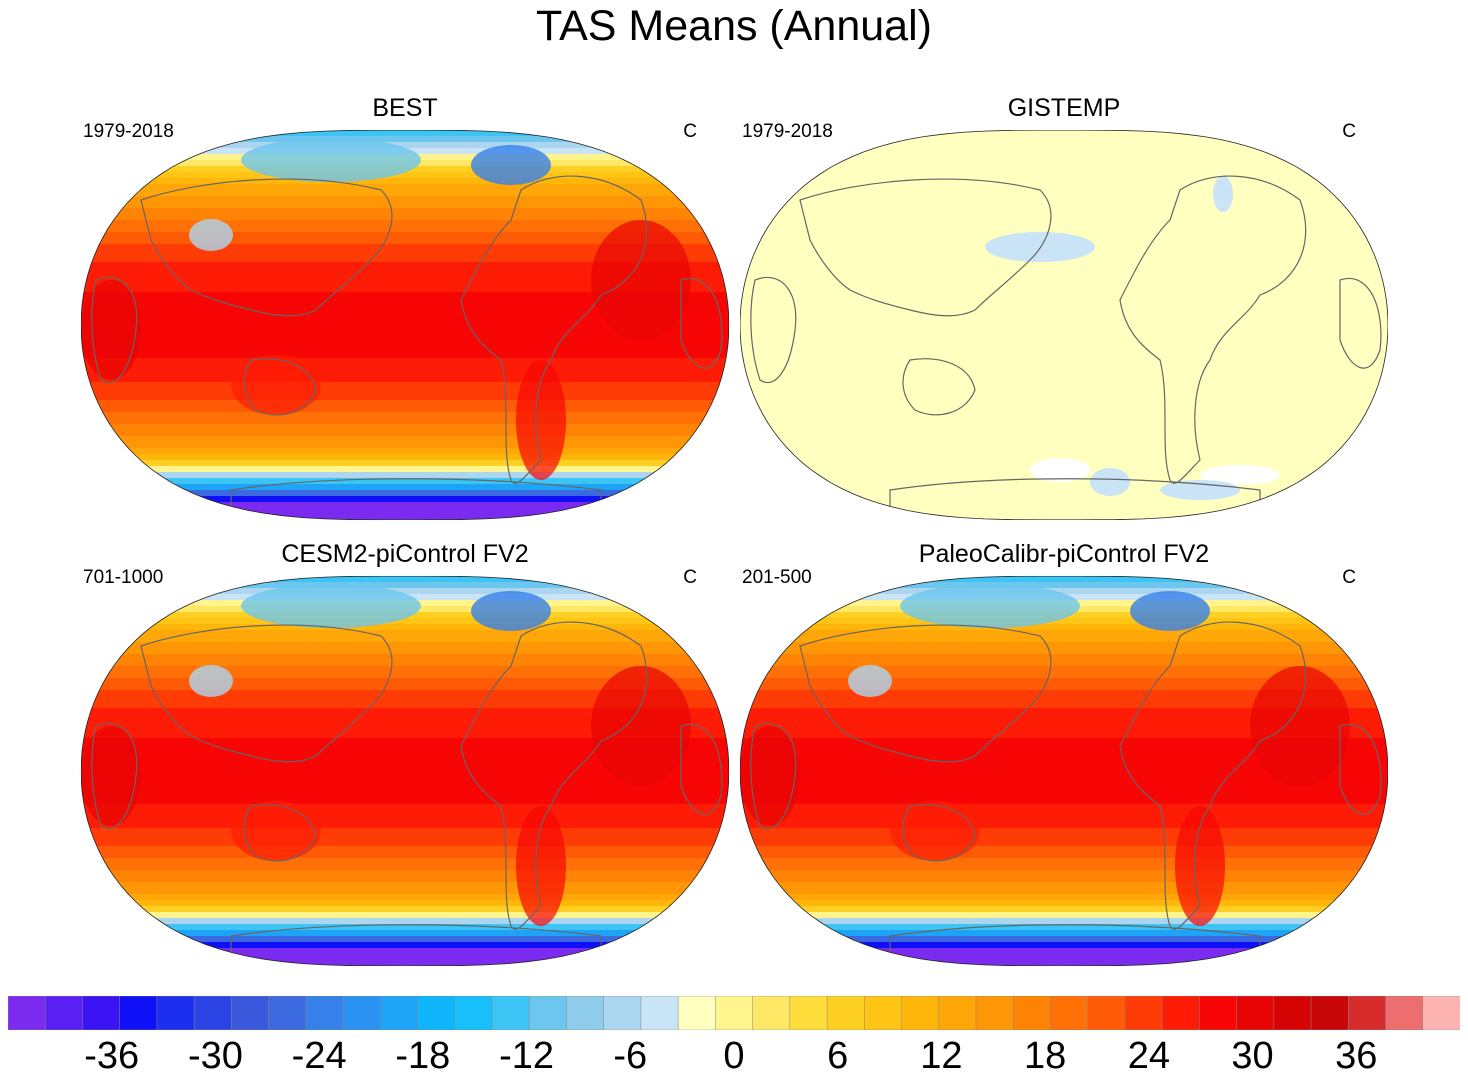 Image resolution: width=1468 pixels, height=1079 pixels. Describe the element at coordinates (1060, 470) in the screenshot. I see `field-anomaly` at that location.